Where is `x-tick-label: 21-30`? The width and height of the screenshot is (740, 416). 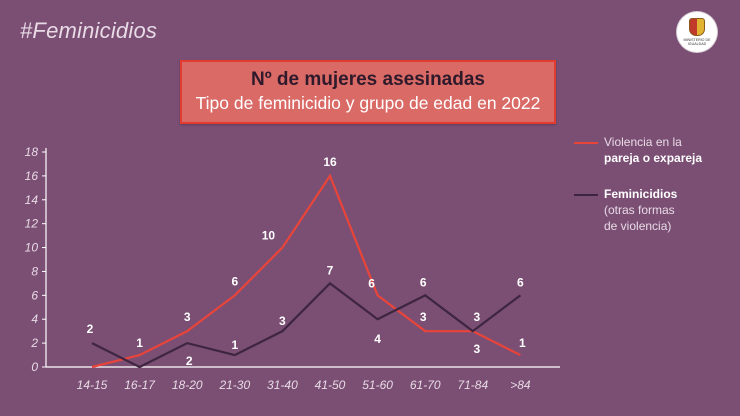 x-tick-label: 21-30 is located at coordinates (234, 385).